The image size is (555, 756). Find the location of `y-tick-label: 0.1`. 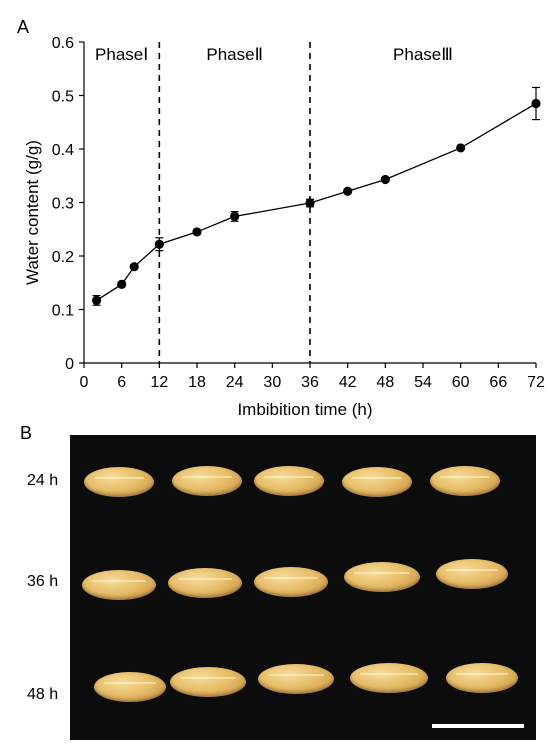

y-tick-label: 0.1 is located at coordinates (63, 311).